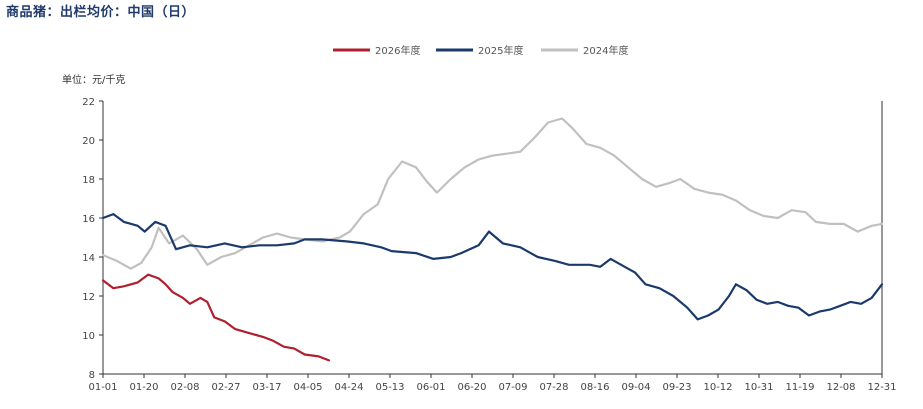 This screenshot has width=923, height=409. What do you see at coordinates (881, 387) in the screenshot?
I see `x-tick-label: 12-31` at bounding box center [881, 387].